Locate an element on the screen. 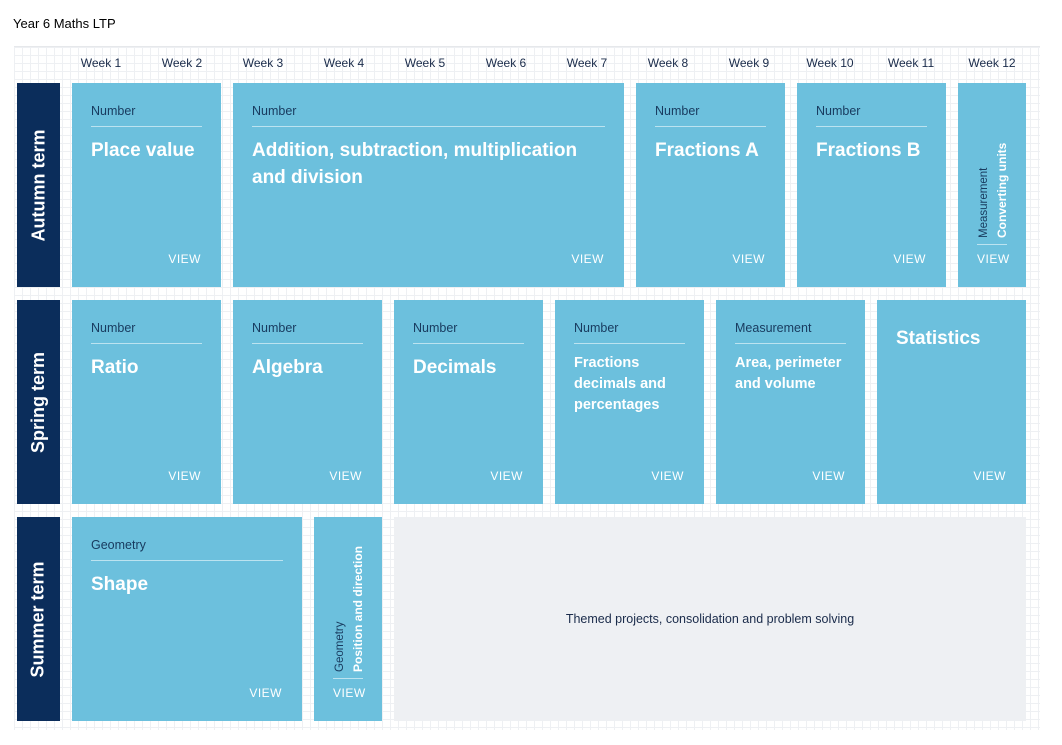 This screenshot has height=745, width=1062. block-title: Converting units is located at coordinates (1002, 190).